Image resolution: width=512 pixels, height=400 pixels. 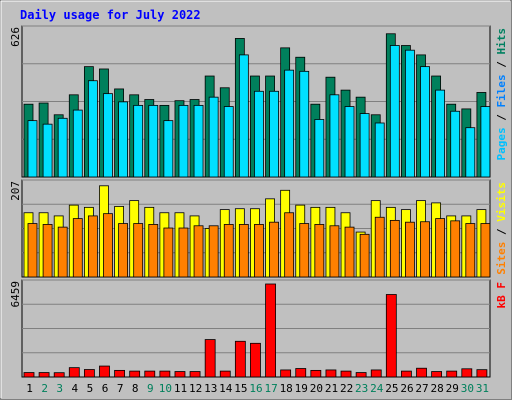 What do you see at coordinates (421, 388) in the screenshot?
I see `x-tick-label-day-27: 27` at bounding box center [421, 388].